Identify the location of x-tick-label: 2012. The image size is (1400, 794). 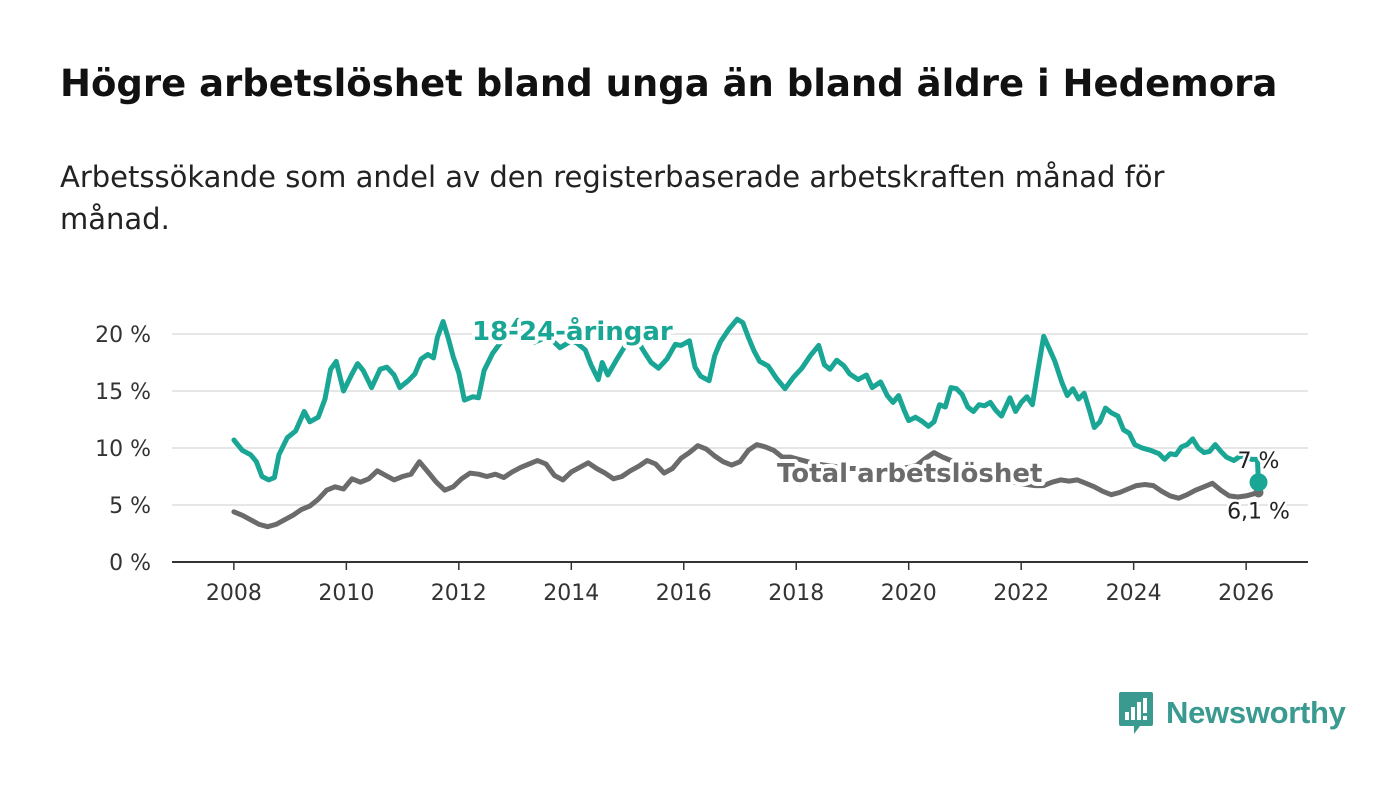
(459, 593).